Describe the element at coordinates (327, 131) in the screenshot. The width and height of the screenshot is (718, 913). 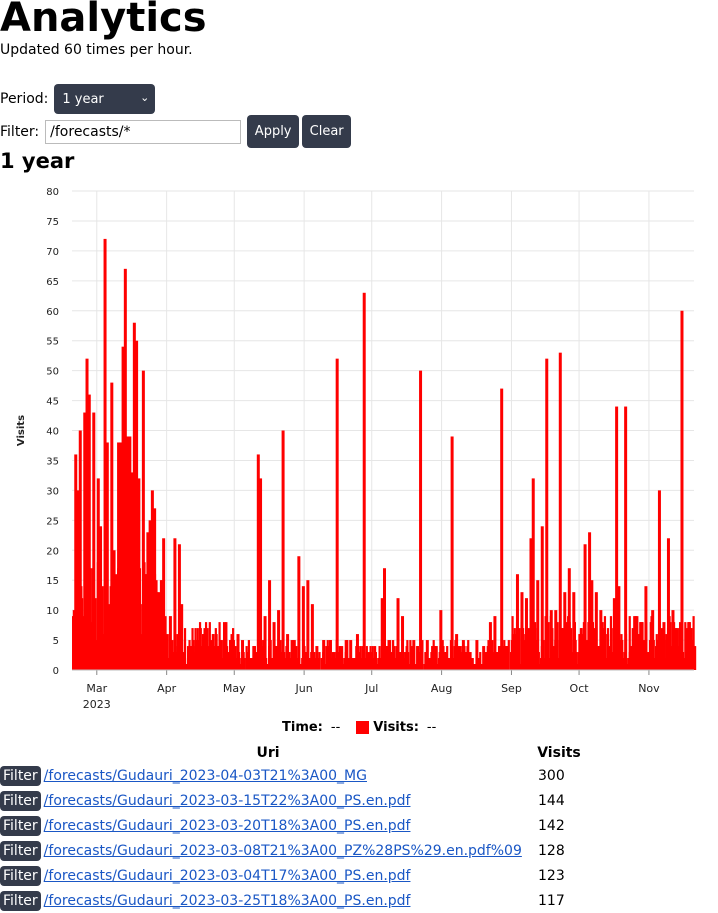
I see `clear-button: Clear` at that location.